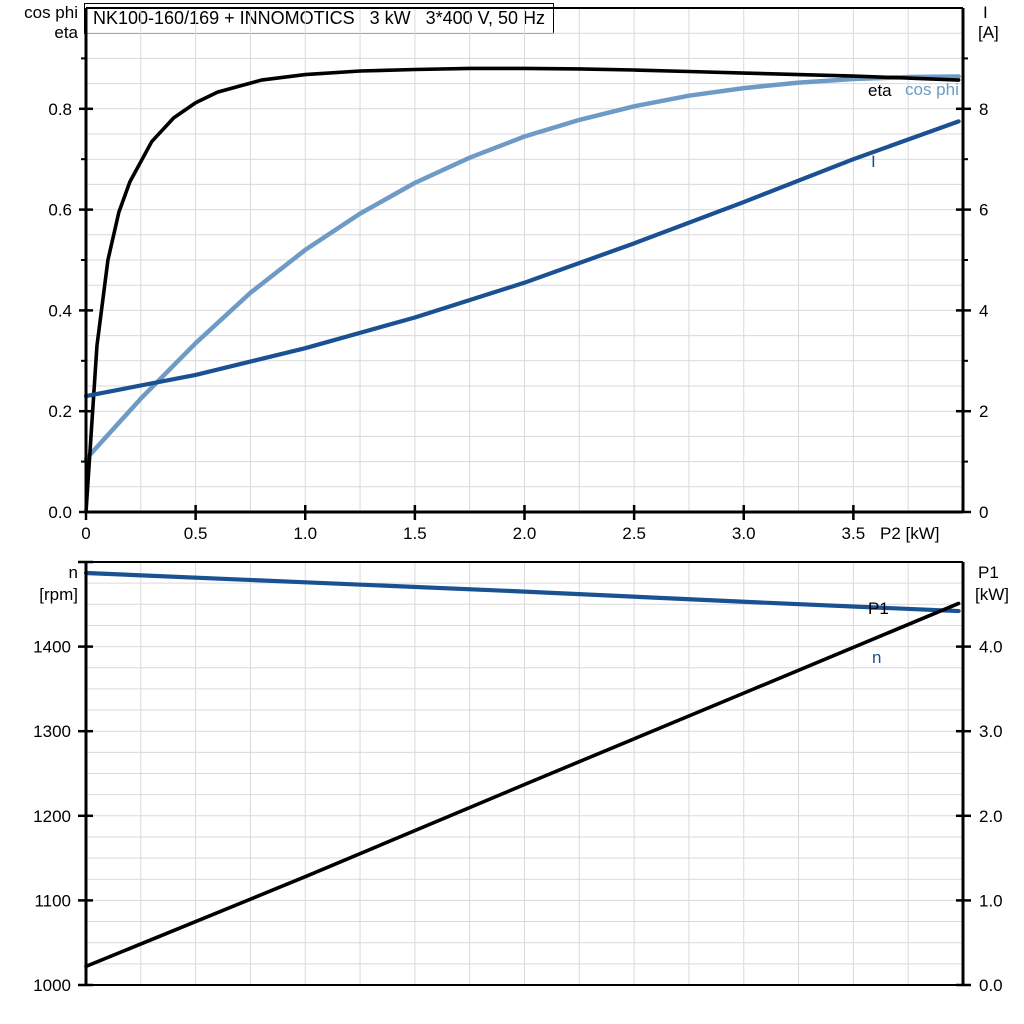 The width and height of the screenshot is (1024, 1024). What do you see at coordinates (51, 12) in the screenshot?
I see `upper-left-axis-title-line1: cos phi` at bounding box center [51, 12].